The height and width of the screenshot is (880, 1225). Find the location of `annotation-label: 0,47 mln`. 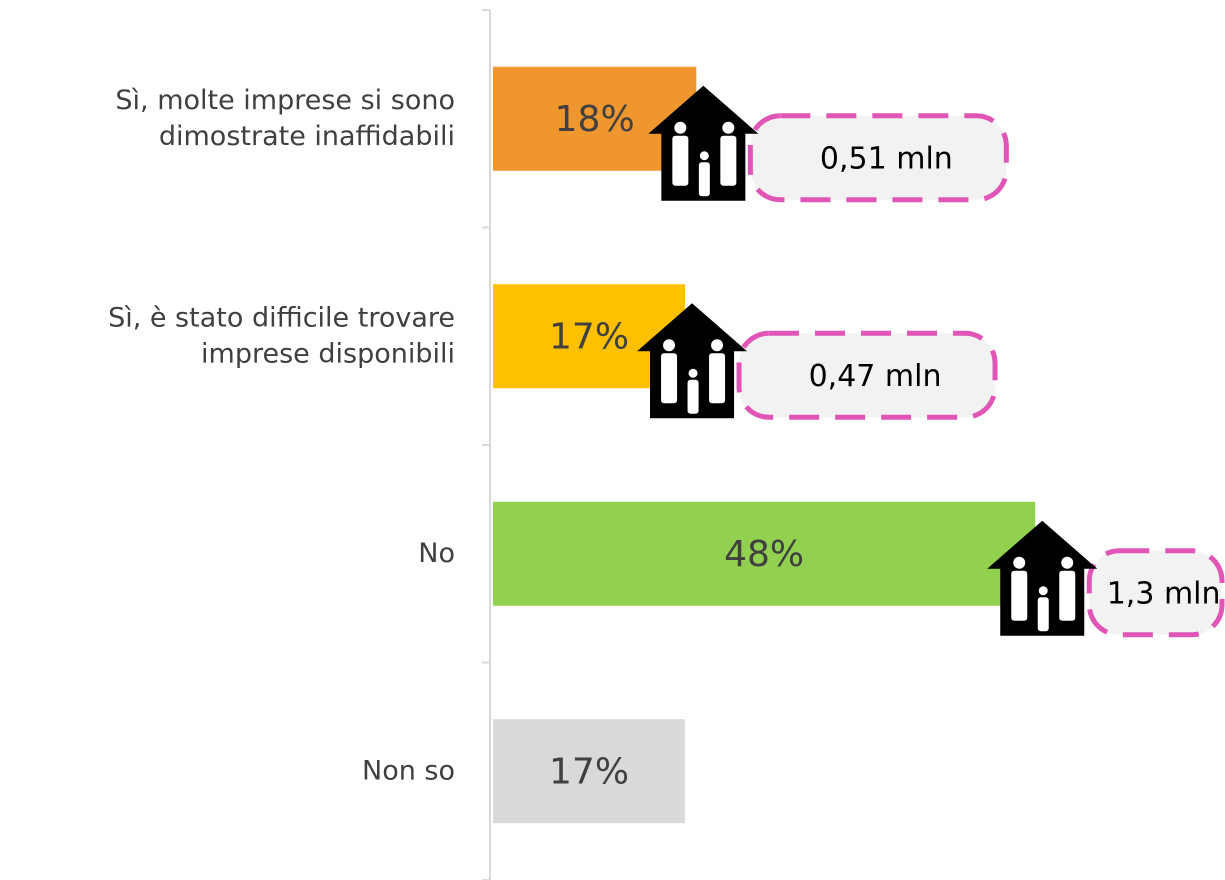

annotation-label: 0,47 mln is located at coordinates (875, 376).